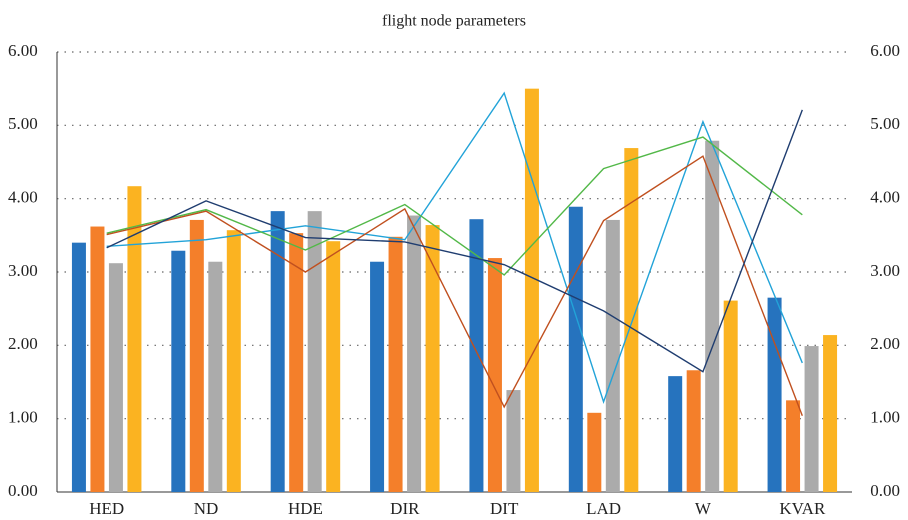  Describe the element at coordinates (885, 197) in the screenshot. I see `y2-tick-label: 4.00` at that location.